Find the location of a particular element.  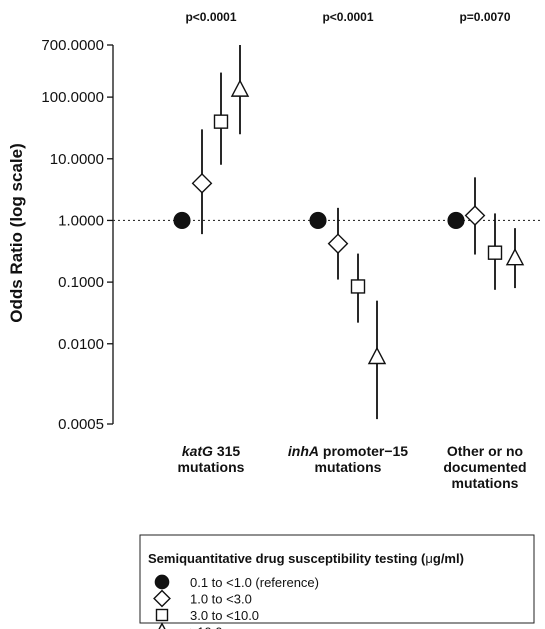

p-value-label: p=0.0070 is located at coordinates (484, 17).